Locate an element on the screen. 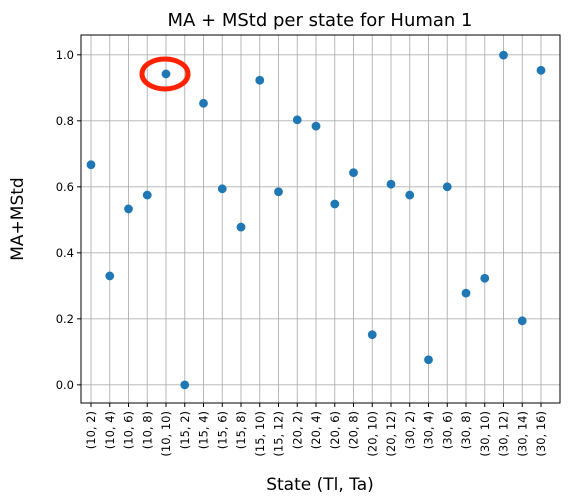 This screenshot has height=504, width=573. x-axis-label: State (Tl, Ta) is located at coordinates (320, 485).